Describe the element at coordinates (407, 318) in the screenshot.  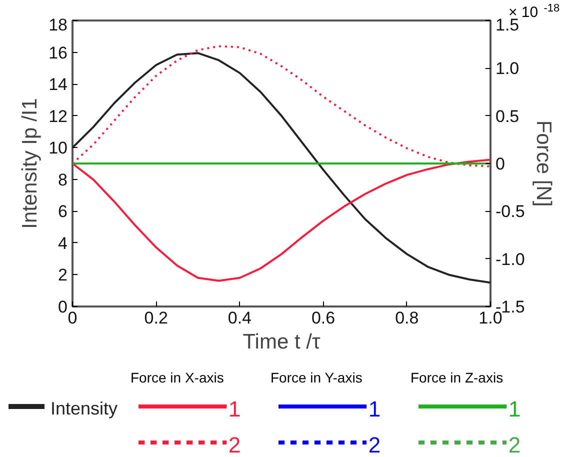
I see `x-tick-label: 0.8` at that location.